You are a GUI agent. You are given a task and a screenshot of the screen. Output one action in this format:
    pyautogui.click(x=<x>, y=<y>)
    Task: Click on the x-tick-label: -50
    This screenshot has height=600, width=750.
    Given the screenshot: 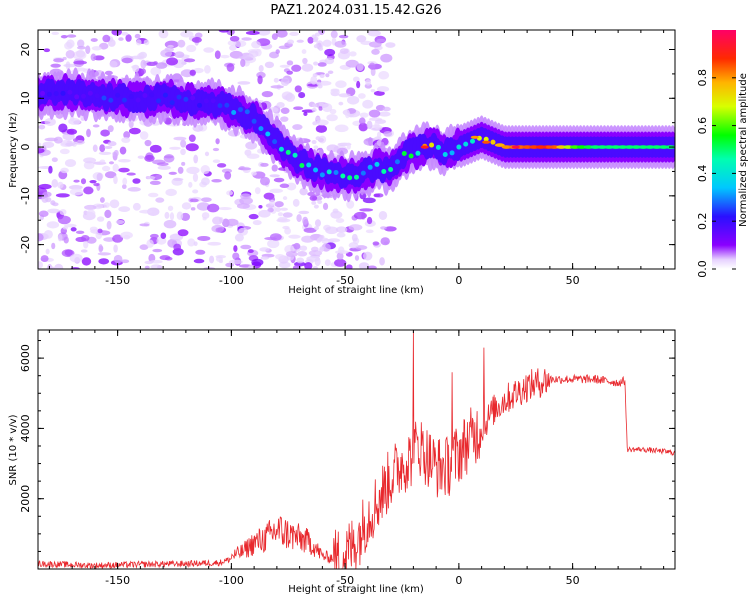 What is the action you would take?
    pyautogui.click(x=345, y=580)
    